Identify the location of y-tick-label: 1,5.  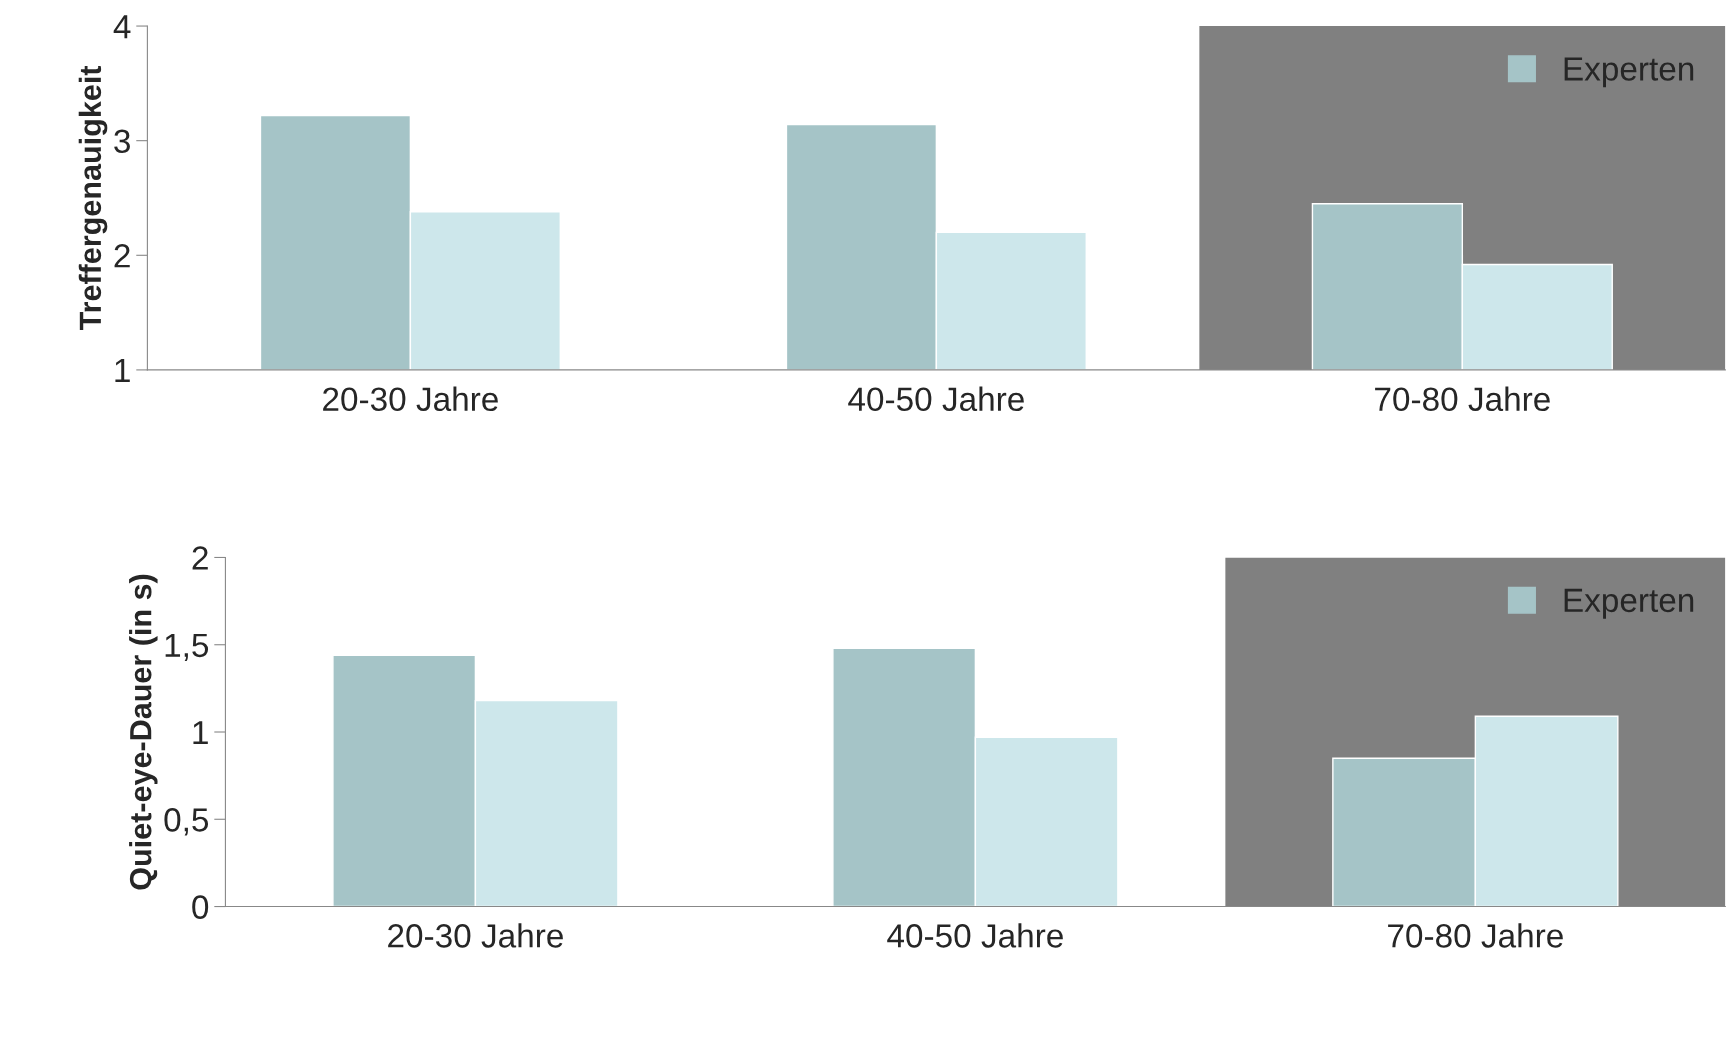
(187, 647).